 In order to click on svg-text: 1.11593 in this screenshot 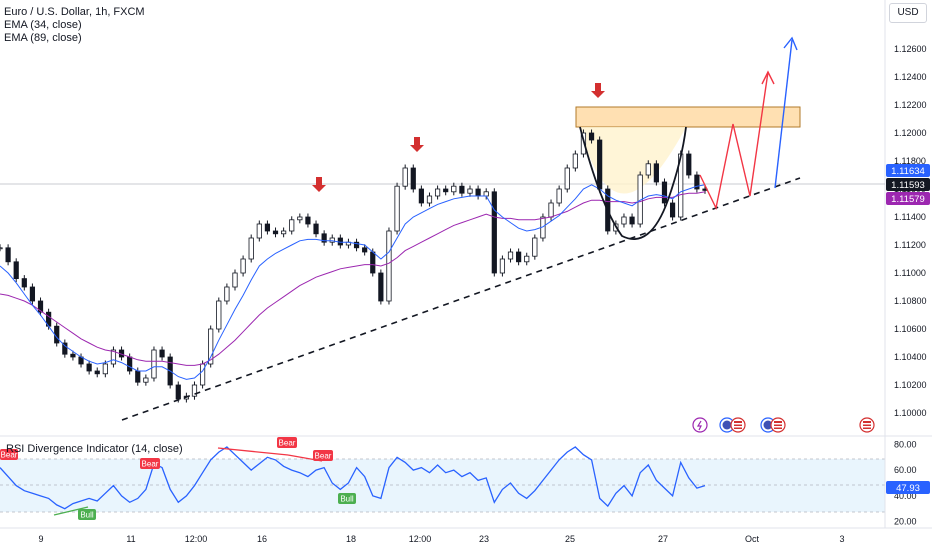, I will do `click(908, 185)`.